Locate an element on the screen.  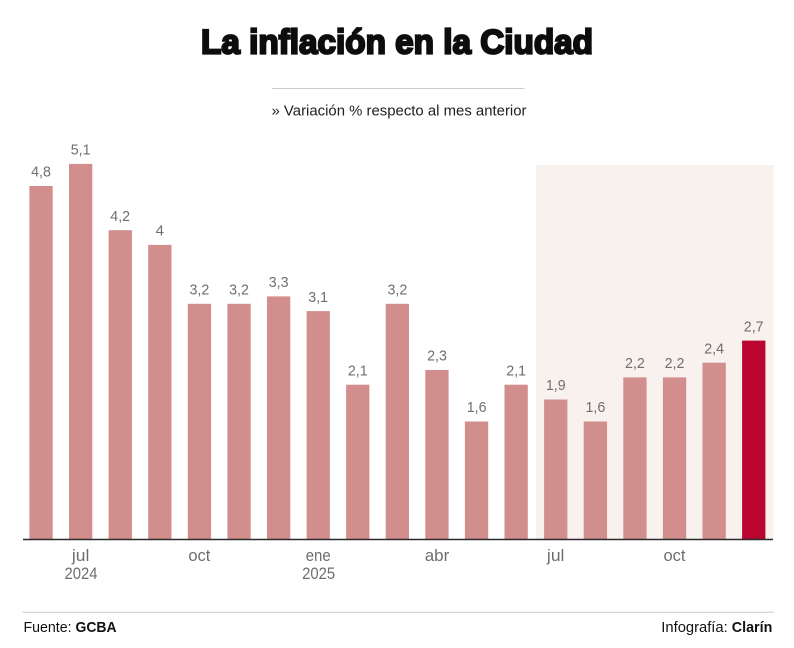
svg-text: 4 is located at coordinates (160, 231).